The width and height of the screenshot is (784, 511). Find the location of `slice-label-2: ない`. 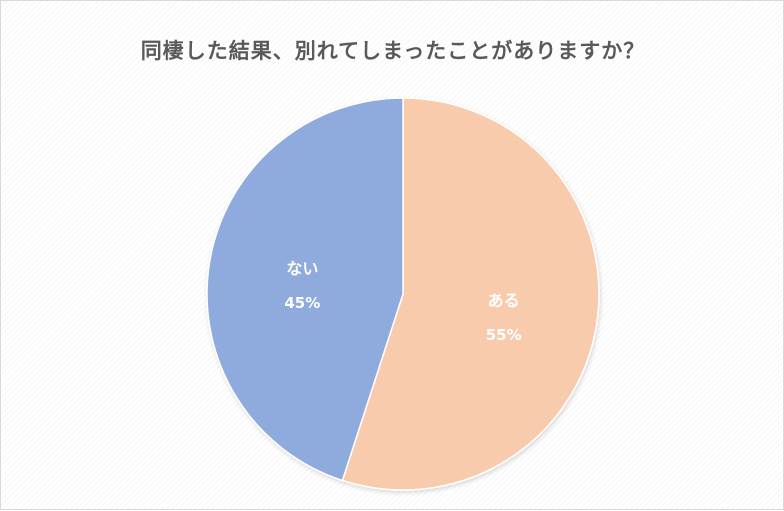

slice-label-2: ない is located at coordinates (302, 268).